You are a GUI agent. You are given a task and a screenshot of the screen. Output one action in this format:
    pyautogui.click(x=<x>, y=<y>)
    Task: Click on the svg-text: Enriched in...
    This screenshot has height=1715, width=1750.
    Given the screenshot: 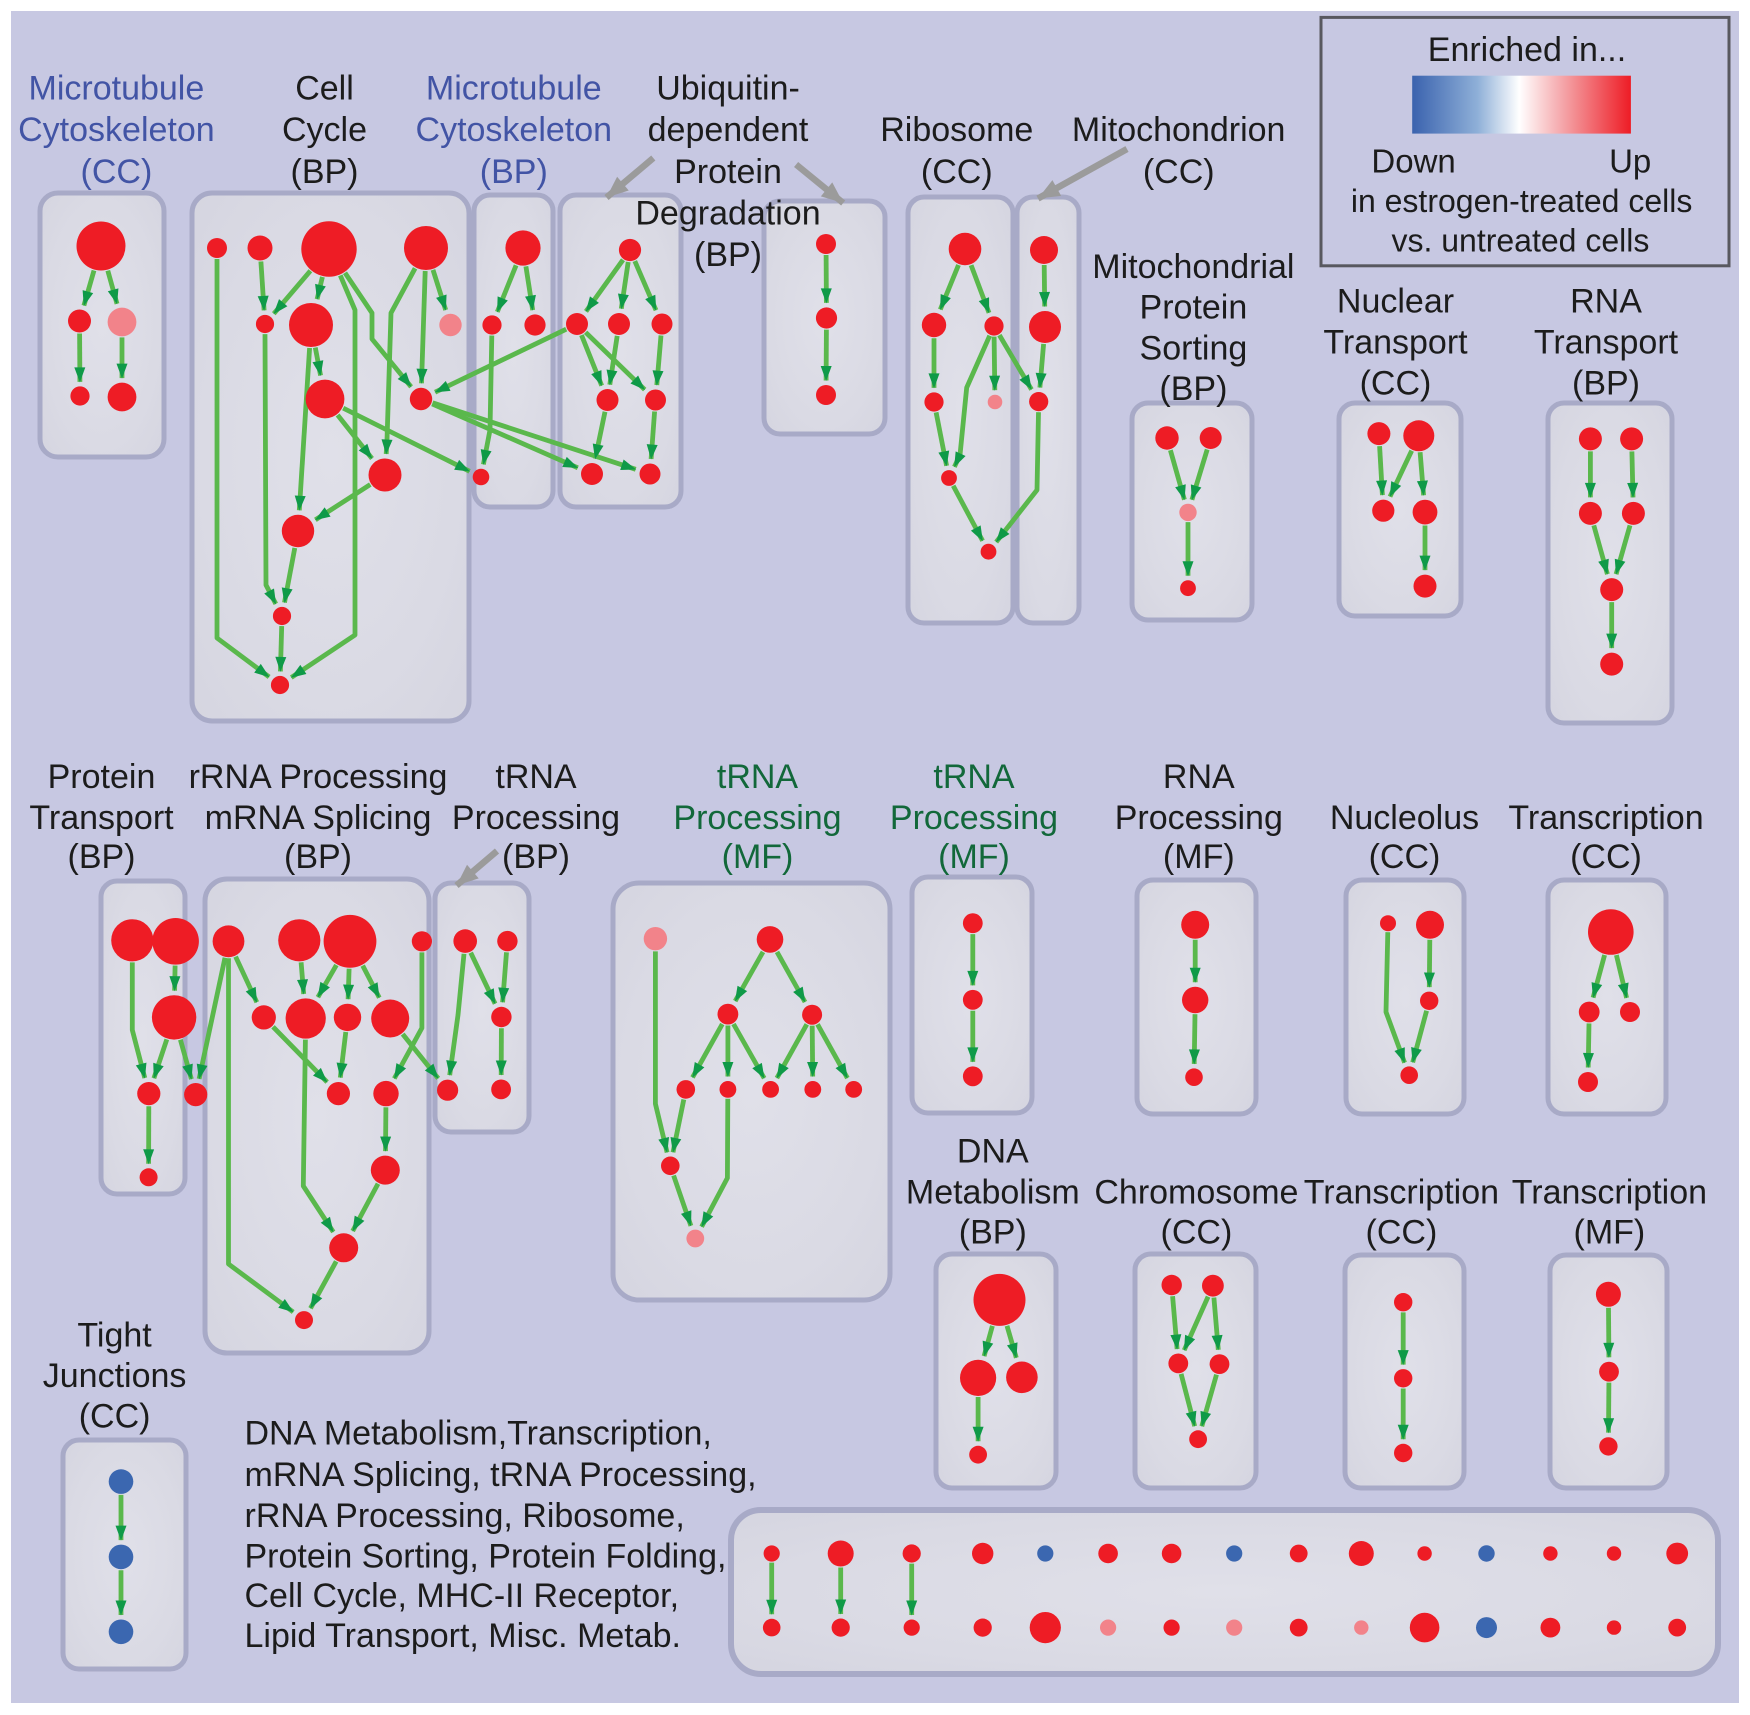 What is the action you would take?
    pyautogui.click(x=1527, y=50)
    